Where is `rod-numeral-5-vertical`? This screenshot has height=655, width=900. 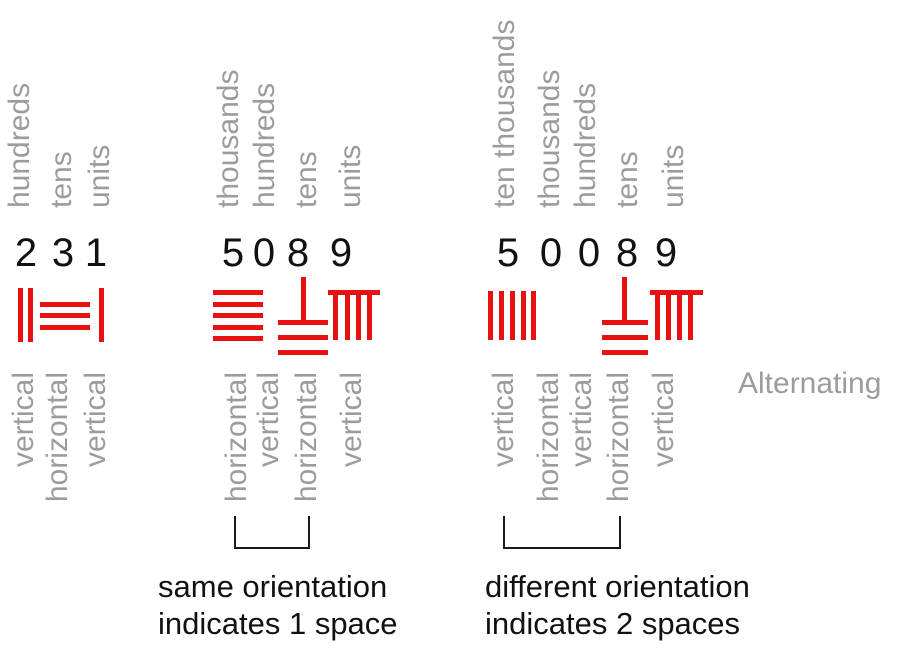
rod-numeral-5-vertical is located at coordinates (512, 315).